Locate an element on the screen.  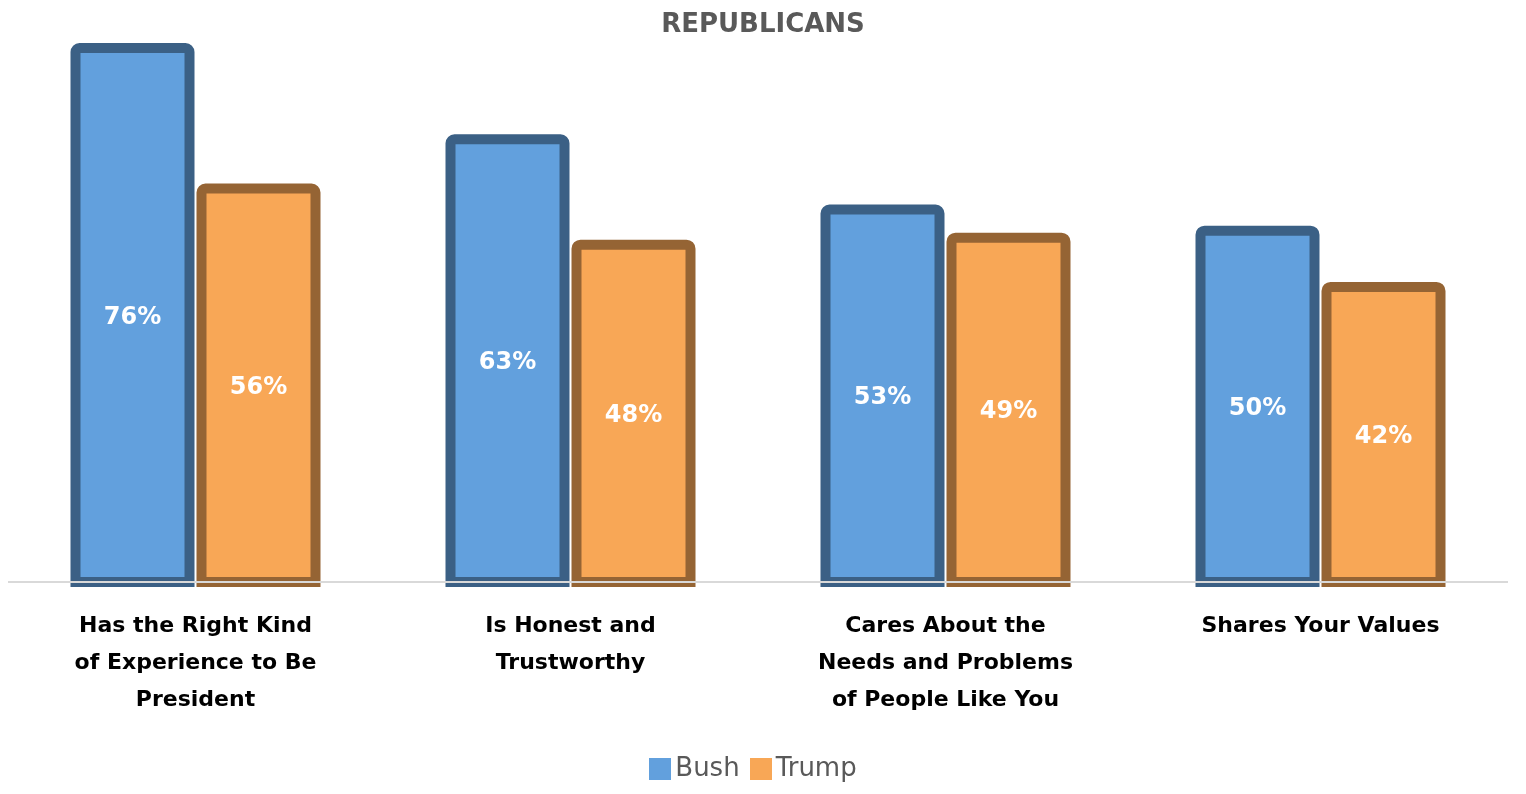
chart-title: REPUBLICANS is located at coordinates (763, 24).